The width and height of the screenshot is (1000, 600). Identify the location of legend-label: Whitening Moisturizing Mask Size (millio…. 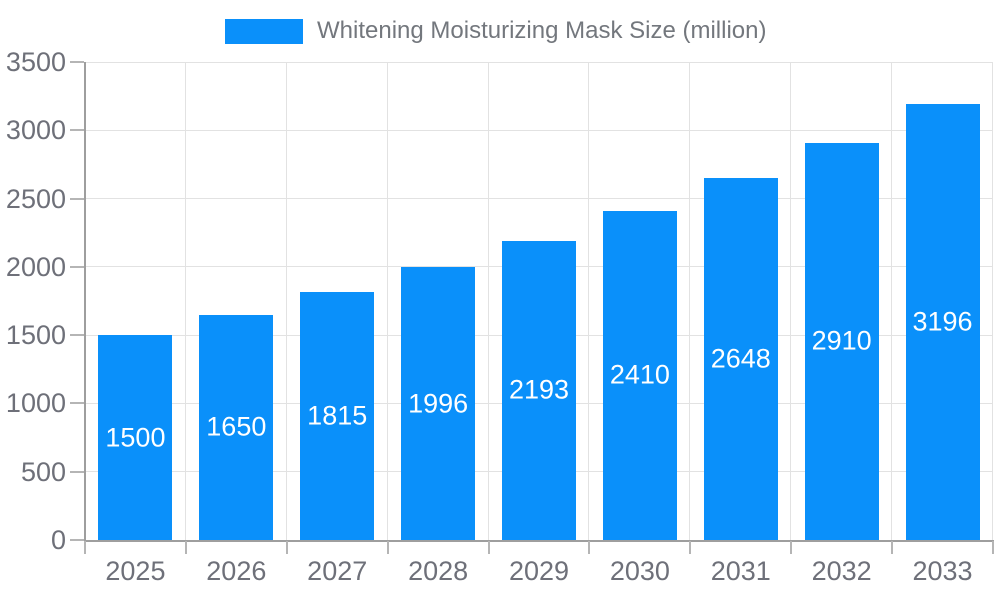
(542, 30).